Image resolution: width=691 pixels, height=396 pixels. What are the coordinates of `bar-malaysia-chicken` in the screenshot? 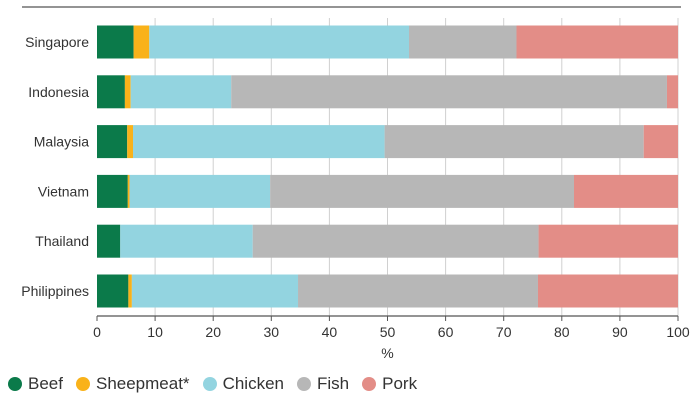 It's located at (259, 142).